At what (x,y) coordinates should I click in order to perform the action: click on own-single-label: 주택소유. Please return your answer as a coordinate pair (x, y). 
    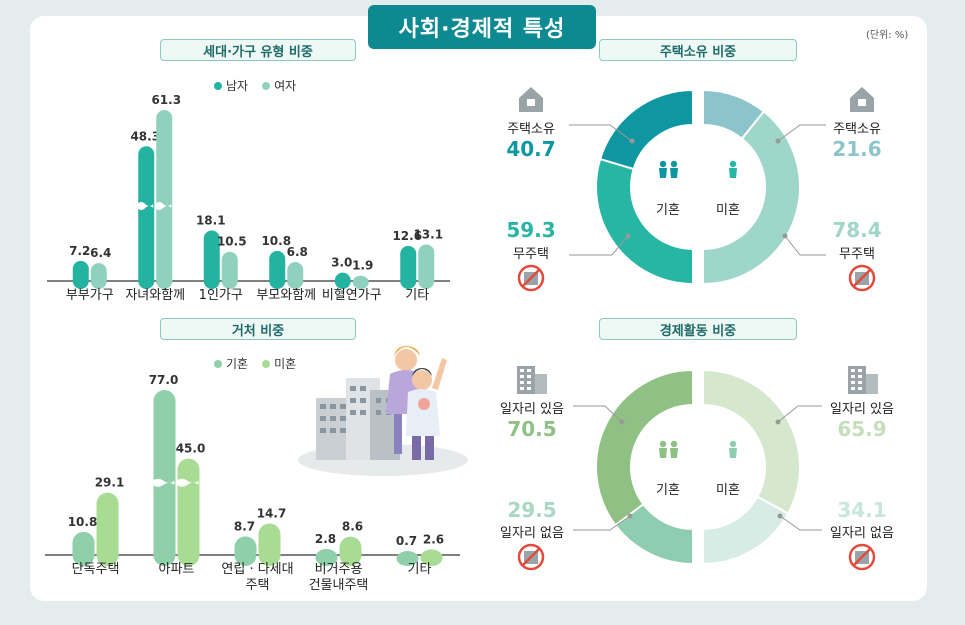
    Looking at the image, I should click on (857, 129).